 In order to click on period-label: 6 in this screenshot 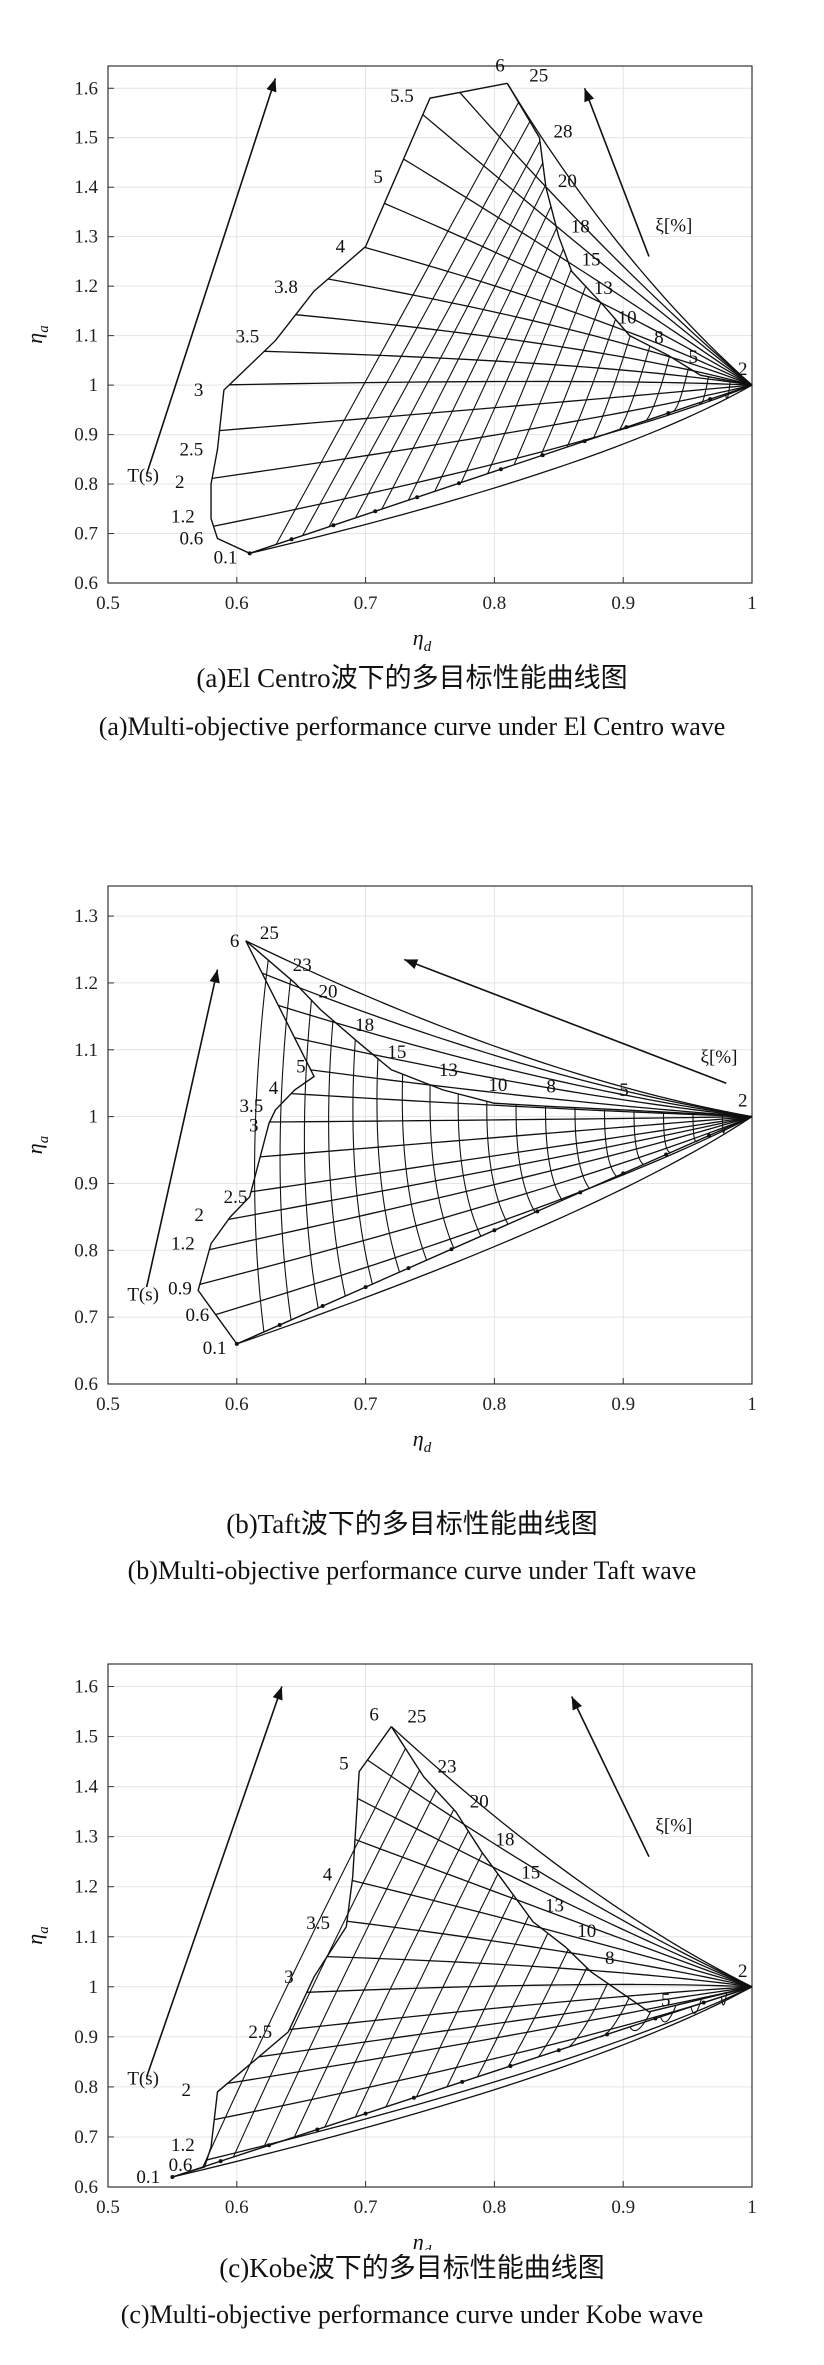, I will do `click(235, 941)`.